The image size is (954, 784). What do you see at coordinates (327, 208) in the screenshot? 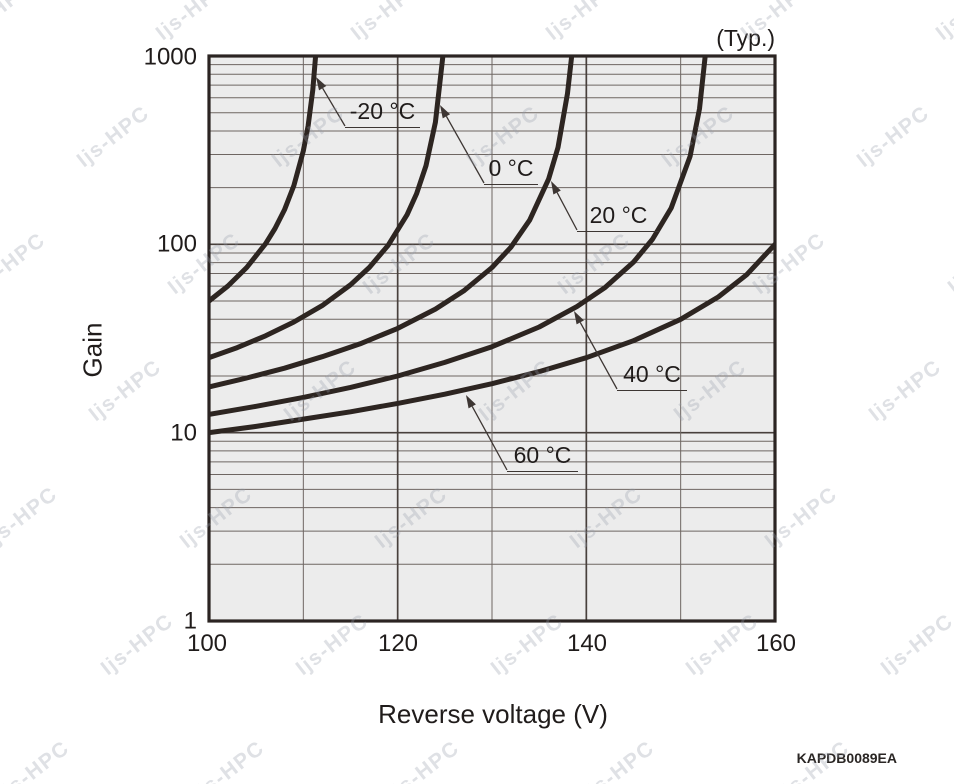
I see `curve-0C` at bounding box center [327, 208].